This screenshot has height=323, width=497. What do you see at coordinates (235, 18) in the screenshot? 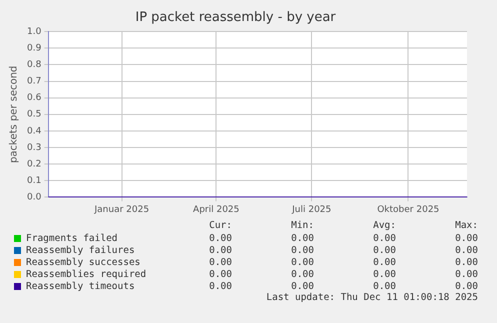
I see `chart-title: IP packet reassembly - by year` at bounding box center [235, 18].